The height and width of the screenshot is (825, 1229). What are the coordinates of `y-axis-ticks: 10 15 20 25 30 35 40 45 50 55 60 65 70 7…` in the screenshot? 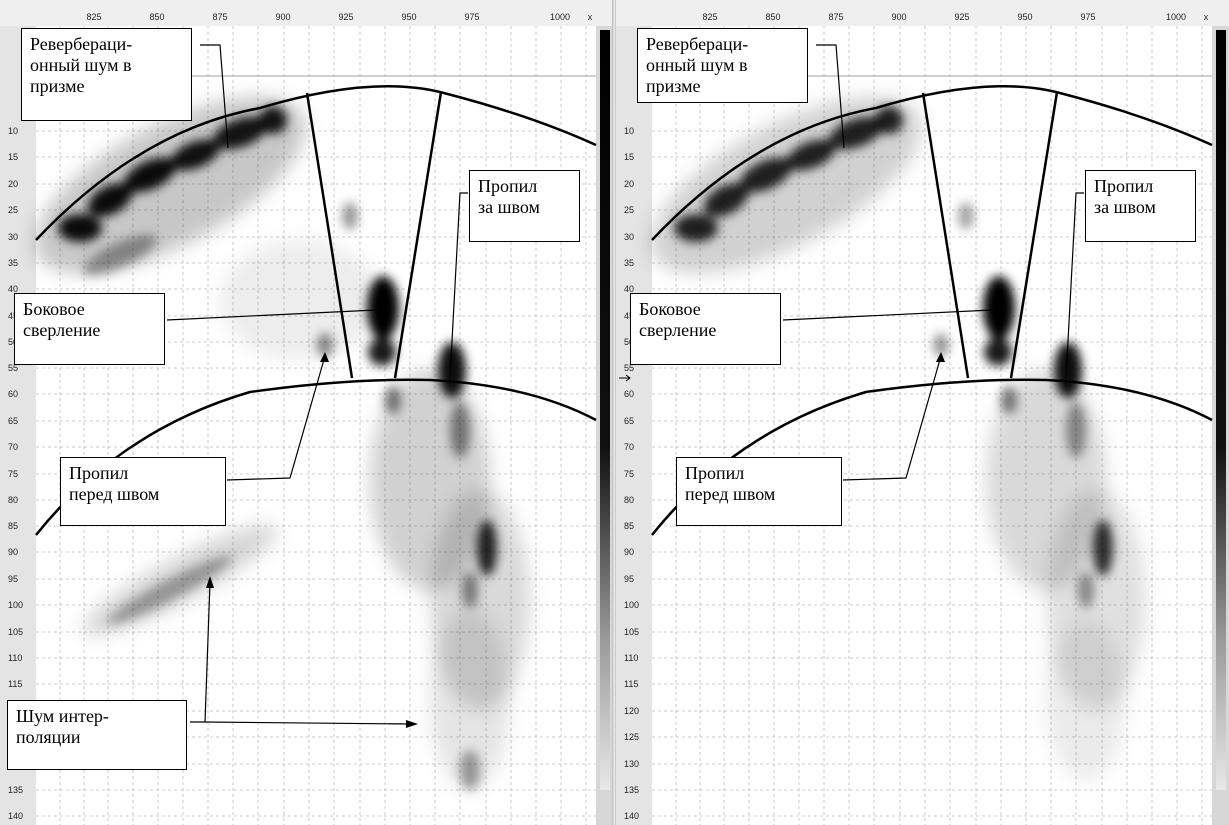 It's located at (631, 473).